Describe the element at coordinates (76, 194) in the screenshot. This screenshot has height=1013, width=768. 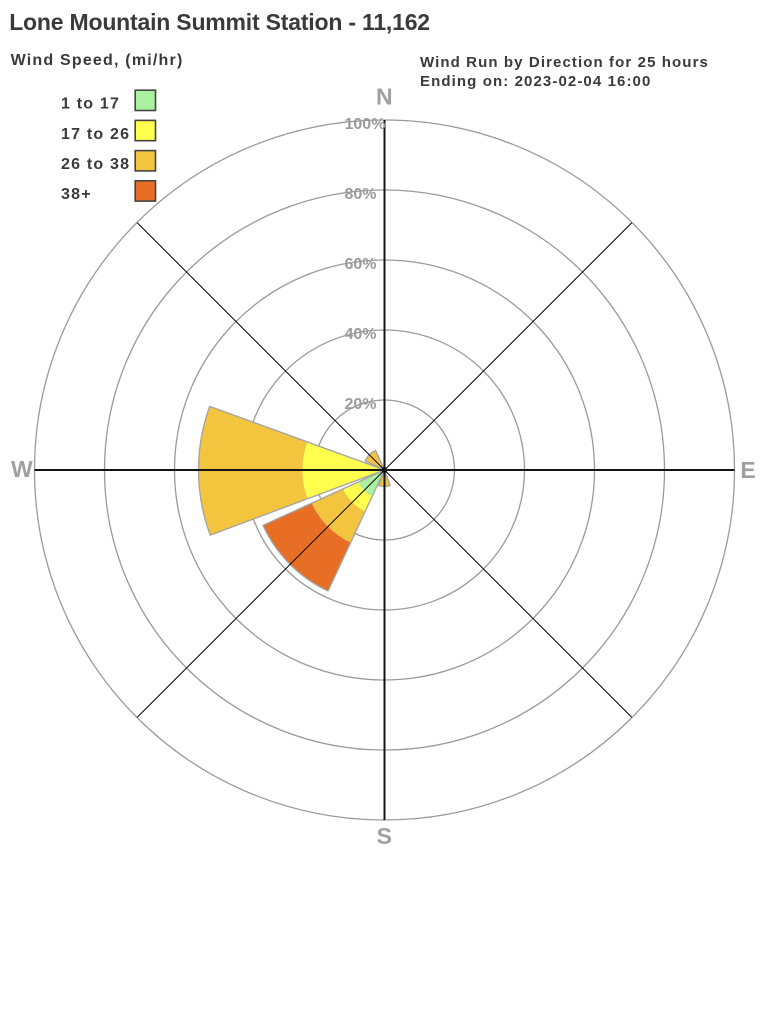
I see `svg-text: 38+` at that location.